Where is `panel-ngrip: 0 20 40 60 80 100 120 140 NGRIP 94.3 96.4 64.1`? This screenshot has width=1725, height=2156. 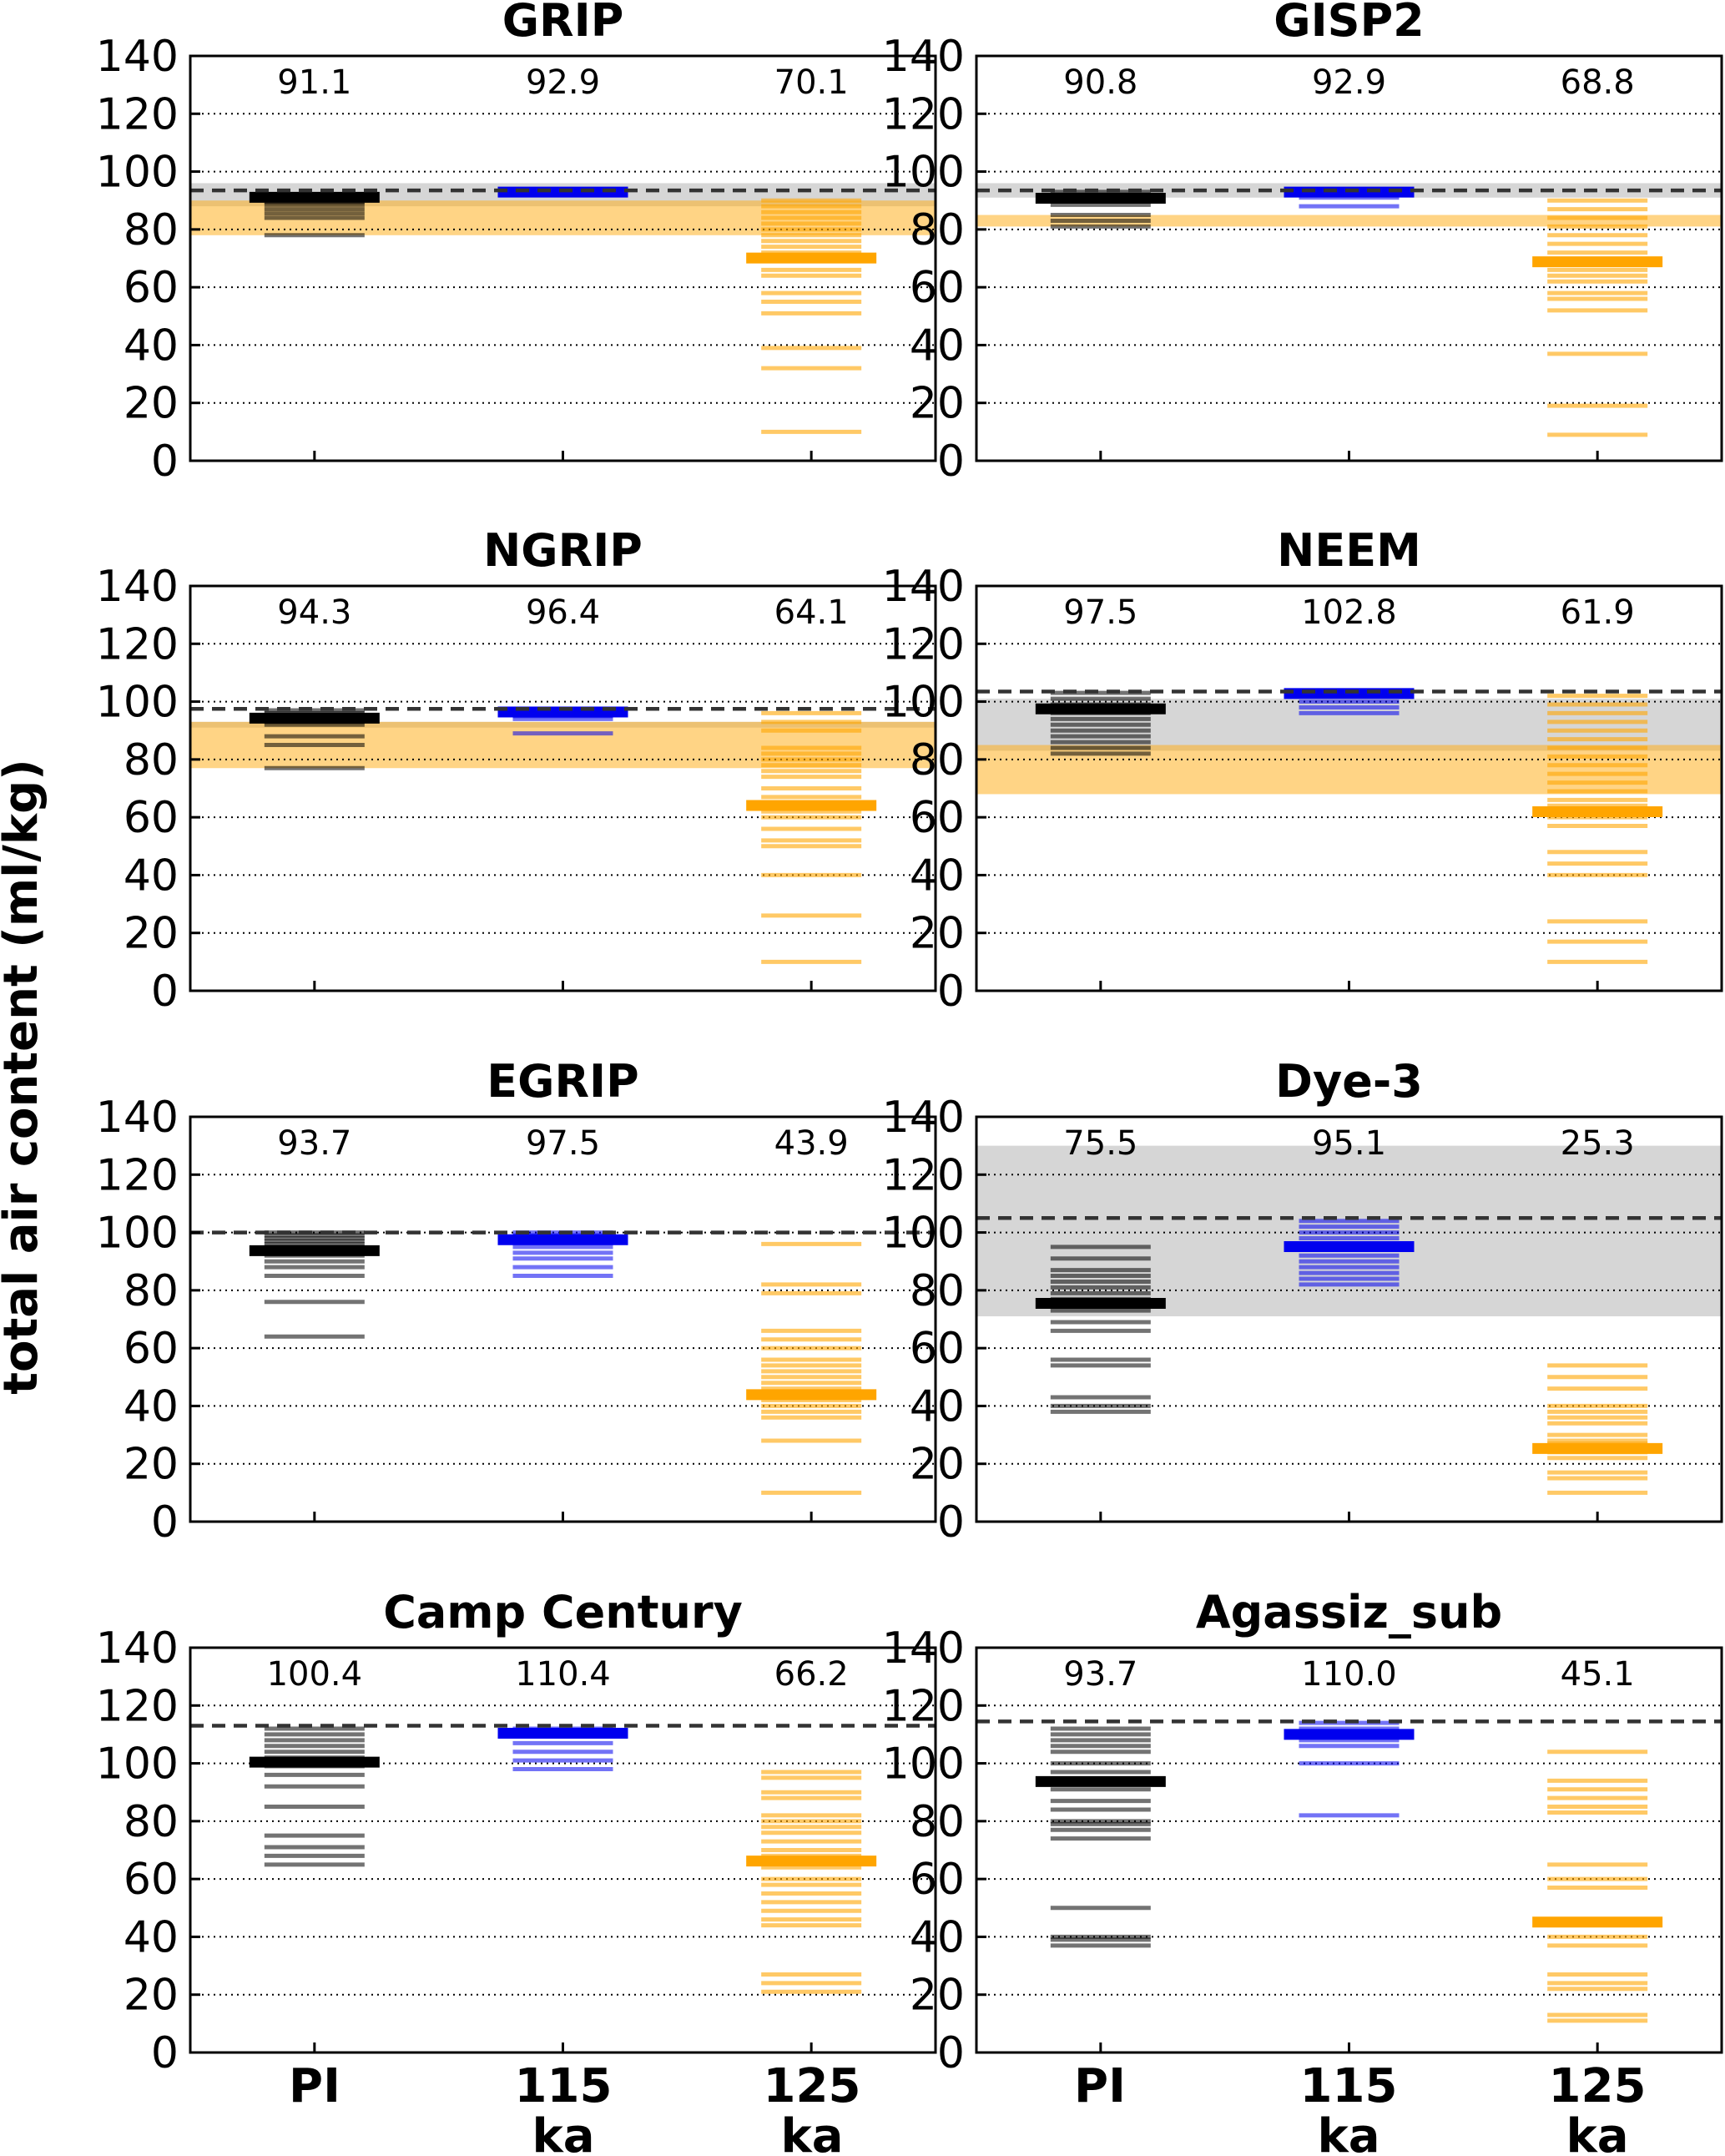
panel-ngrip: 0 20 40 60 80 100 120 140 NGRIP 94.3 96.4 64.1 is located at coordinates (517, 770).